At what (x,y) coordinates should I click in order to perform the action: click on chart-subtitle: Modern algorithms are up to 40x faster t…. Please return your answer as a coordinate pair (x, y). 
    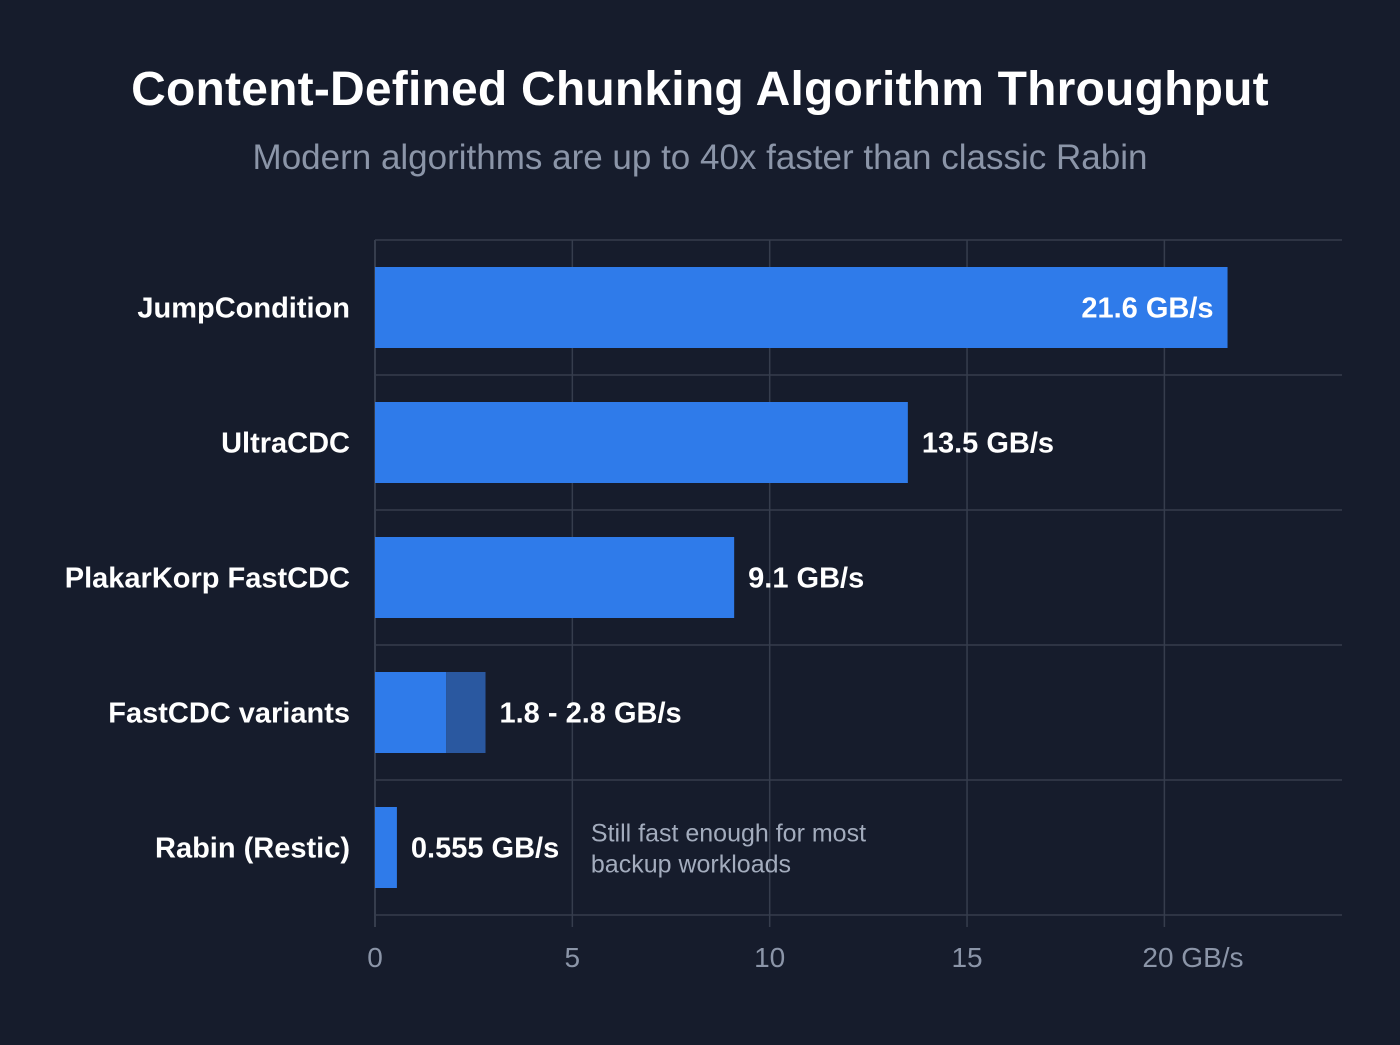
    Looking at the image, I should click on (700, 157).